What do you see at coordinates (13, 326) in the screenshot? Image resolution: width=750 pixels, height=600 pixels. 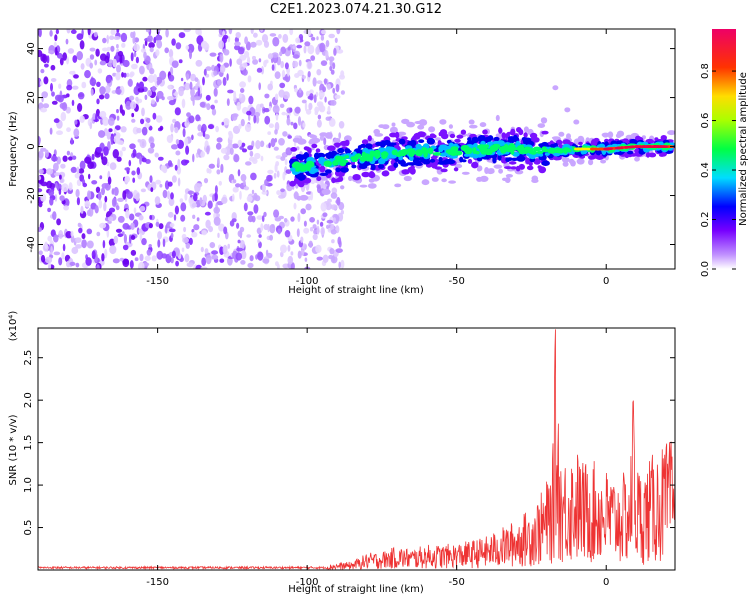 I see `snr-y-unit: (x10⁴)` at bounding box center [13, 326].